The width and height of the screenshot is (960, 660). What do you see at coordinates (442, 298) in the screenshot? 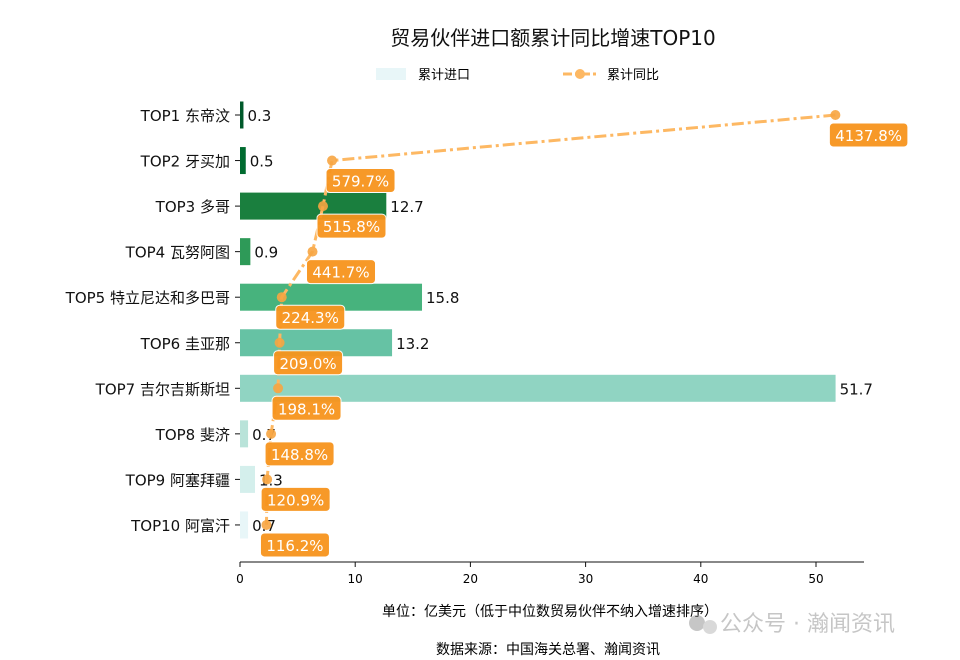
I see `bar-value-label: 15.8` at bounding box center [442, 298].